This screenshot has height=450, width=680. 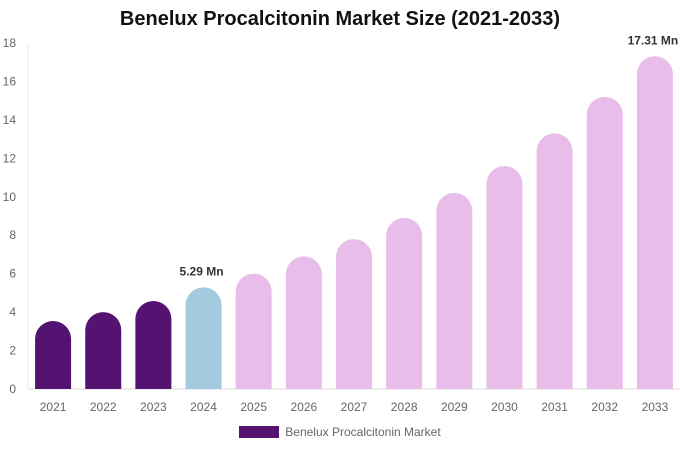 I want to click on x-tick-label: 2027, so click(x=354, y=407).